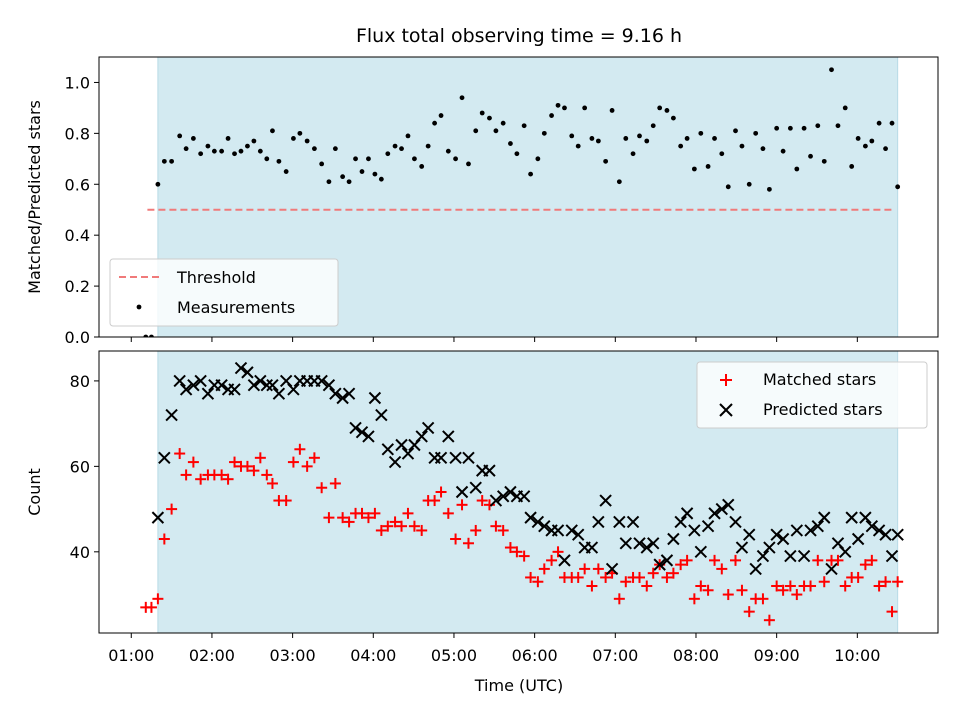 The image size is (960, 724). Describe the element at coordinates (80, 466) in the screenshot. I see `bottom-ytick-label-1: 60` at that location.